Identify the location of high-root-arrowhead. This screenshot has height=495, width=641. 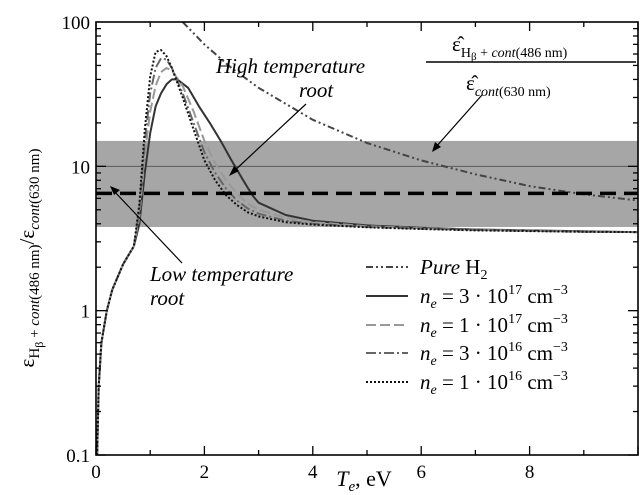
(234, 171).